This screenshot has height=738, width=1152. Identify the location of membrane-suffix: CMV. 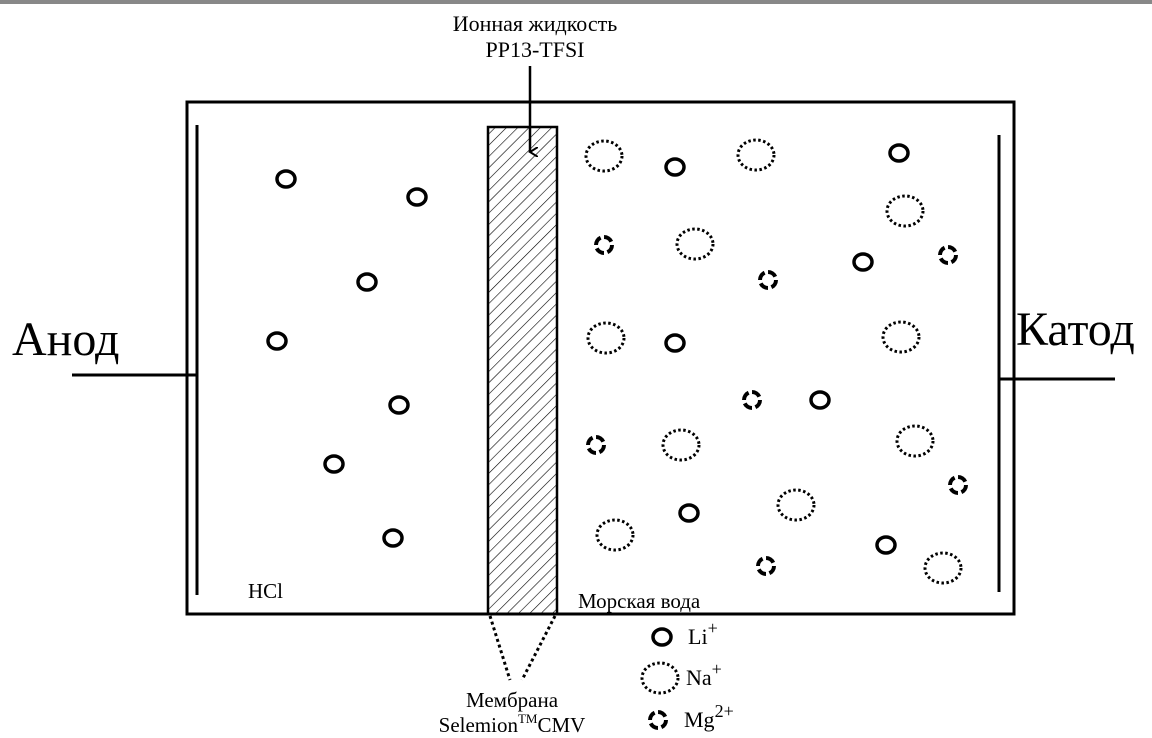
(561, 725).